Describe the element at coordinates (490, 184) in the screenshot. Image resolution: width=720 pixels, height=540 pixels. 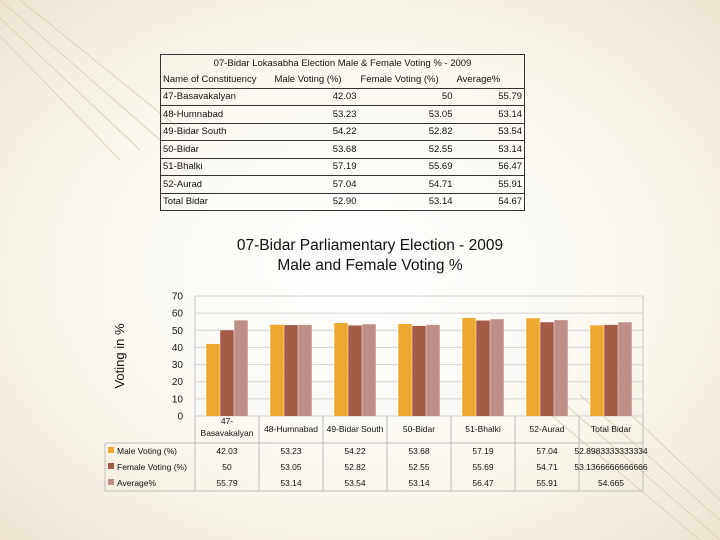
I see `average-cell: 55.91` at that location.